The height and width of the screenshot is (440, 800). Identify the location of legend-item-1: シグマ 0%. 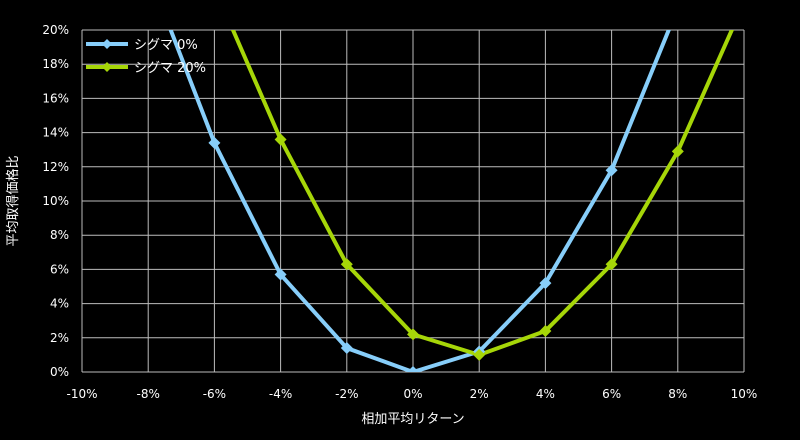
(142, 45).